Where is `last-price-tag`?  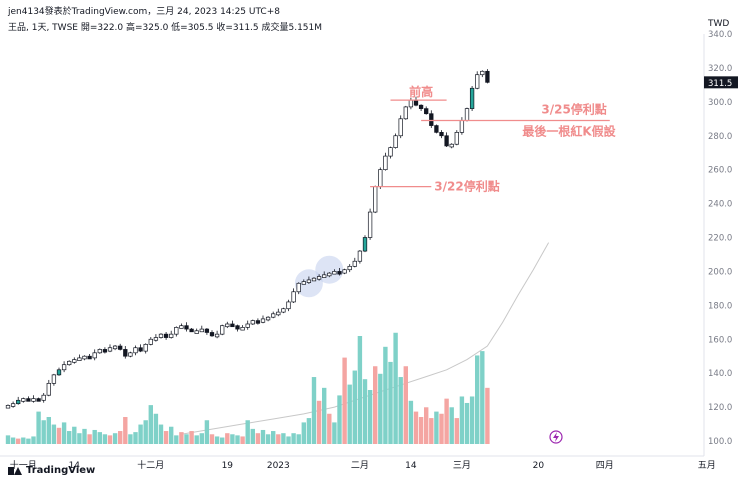
last-price-tag is located at coordinates (721, 82).